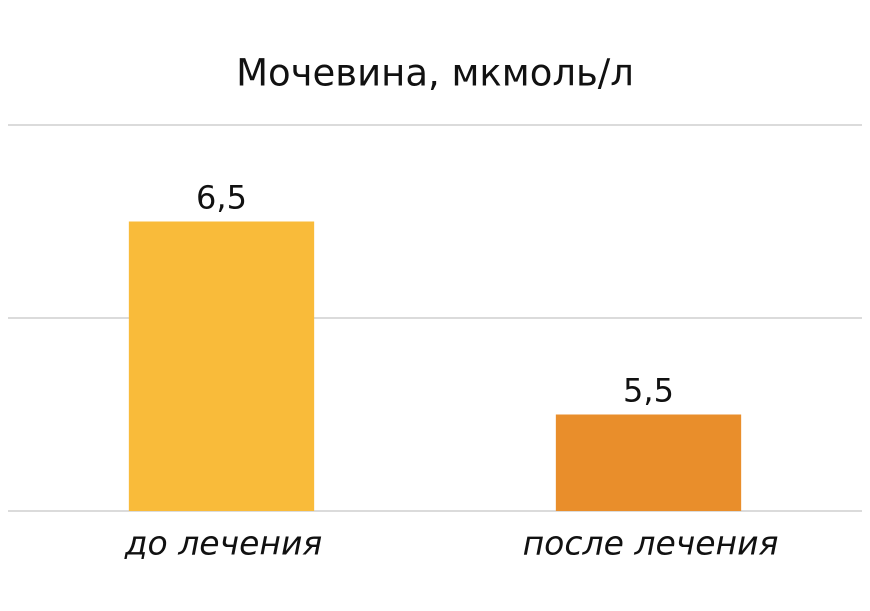  Describe the element at coordinates (435, 73) in the screenshot. I see `chart-title: Мочевина, мкмоль/л` at that location.